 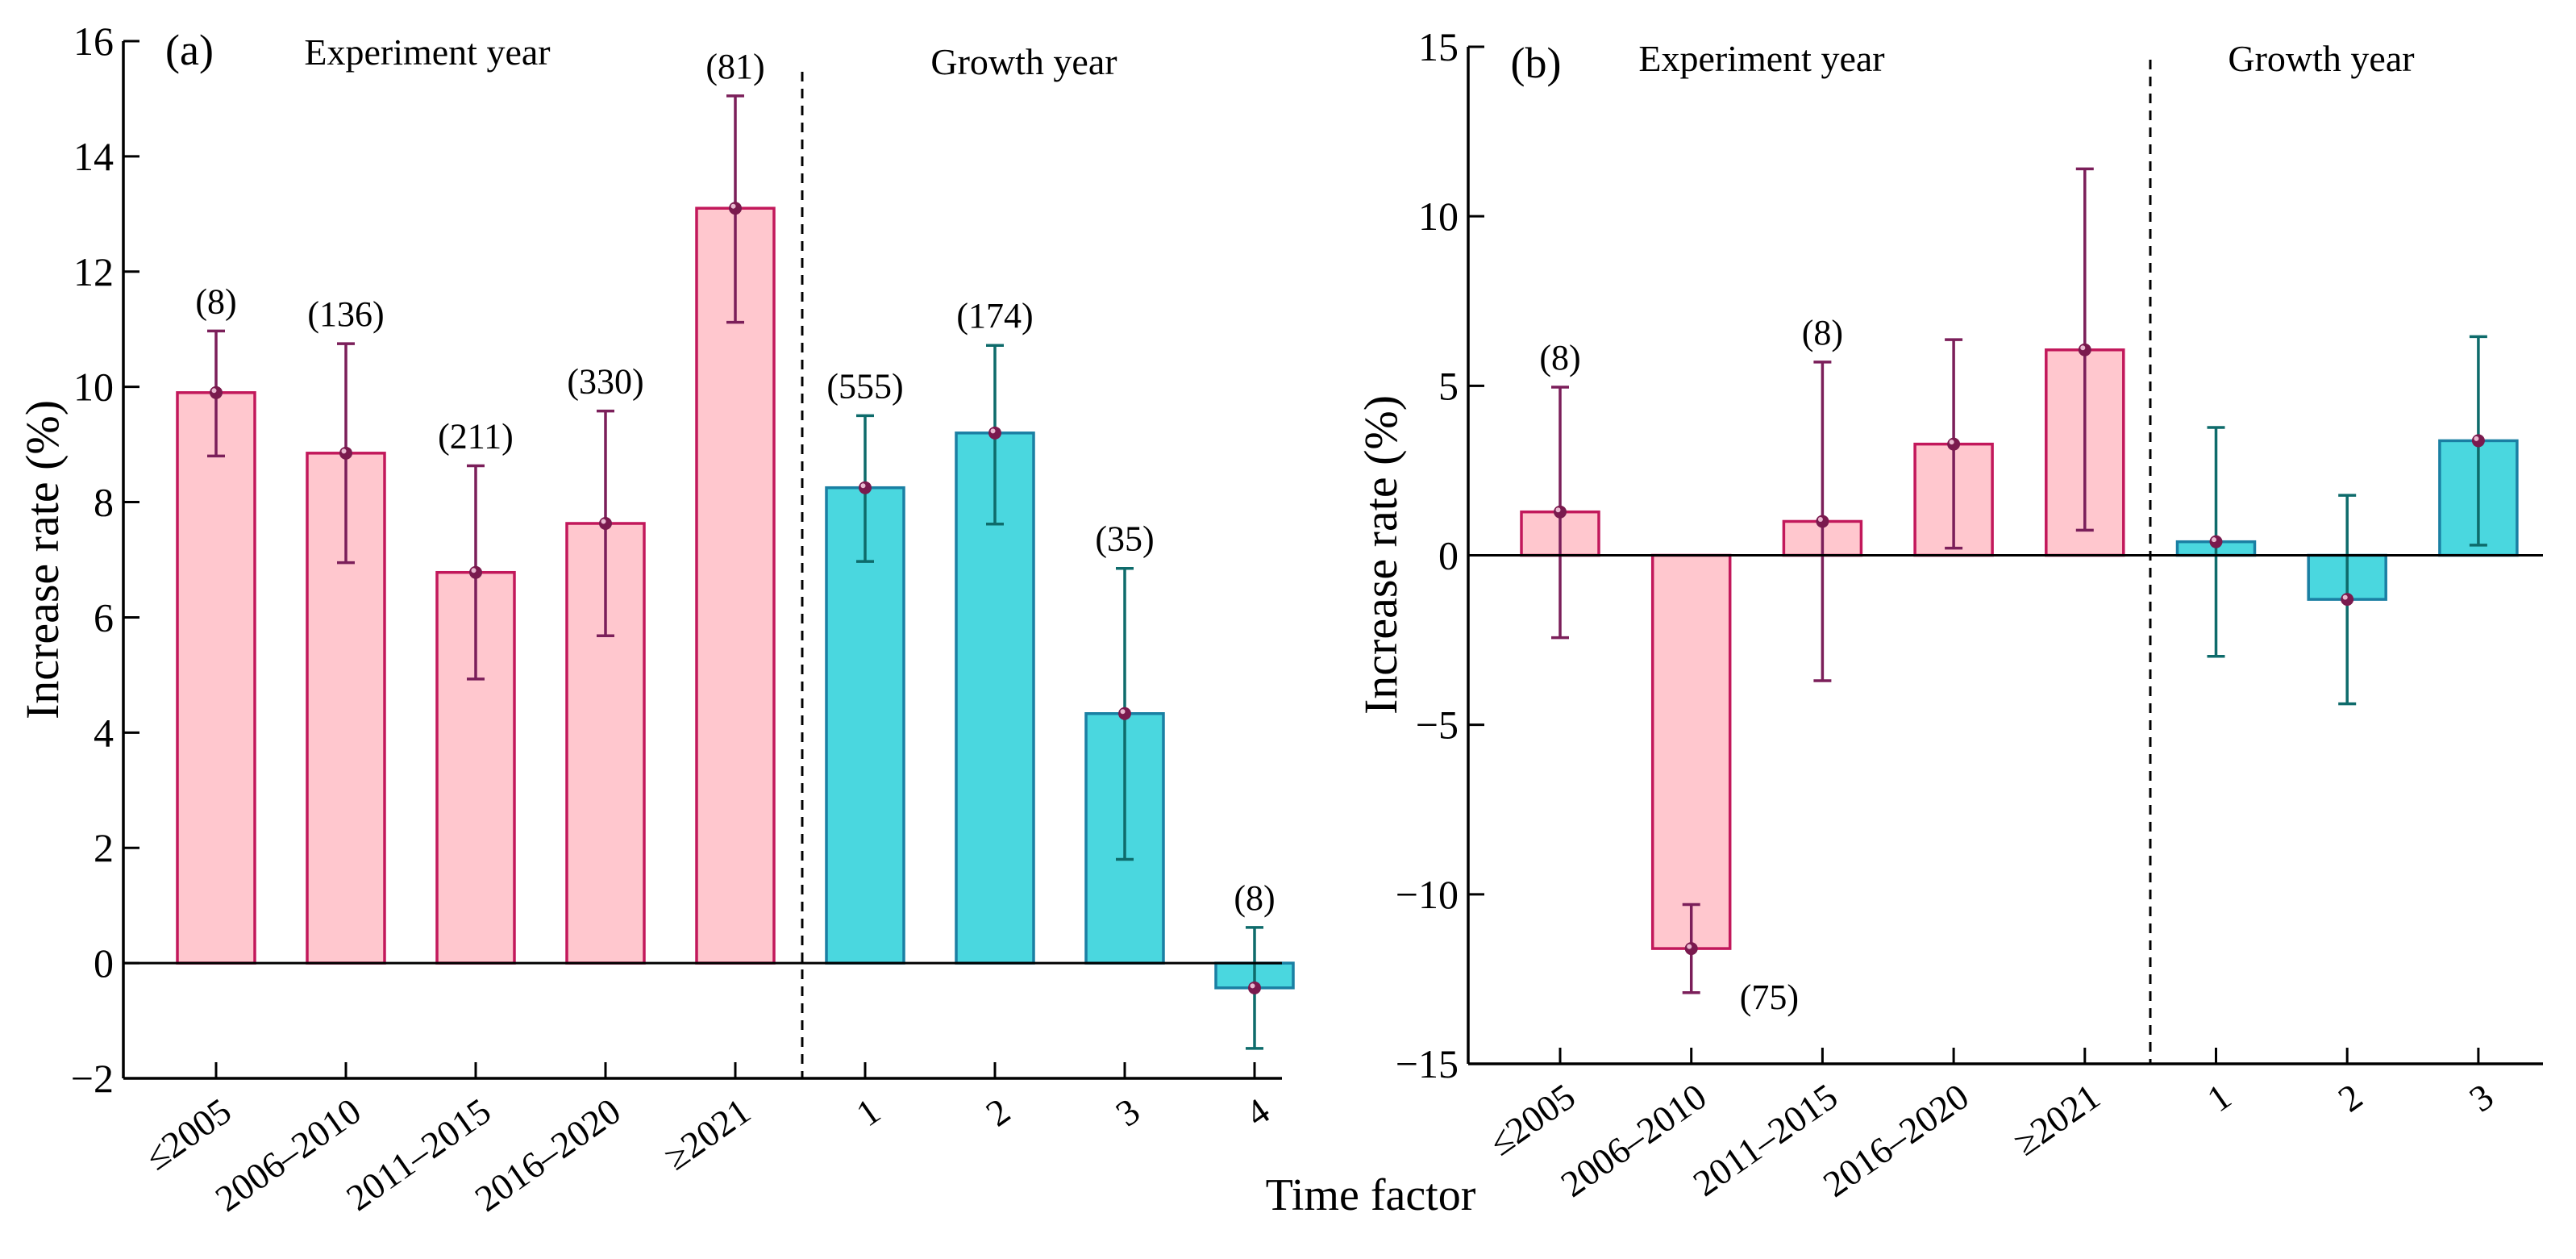 What do you see at coordinates (94, 41) in the screenshot?
I see `y-tick-label: 16` at bounding box center [94, 41].